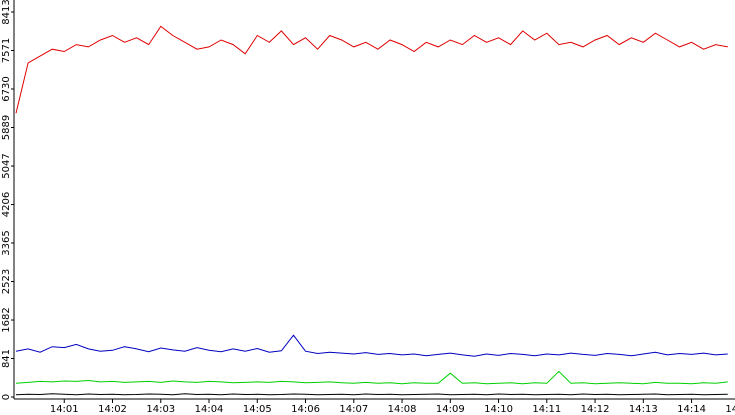 The height and width of the screenshot is (415, 735). I want to click on y-tick-label: 7571, so click(6, 50).